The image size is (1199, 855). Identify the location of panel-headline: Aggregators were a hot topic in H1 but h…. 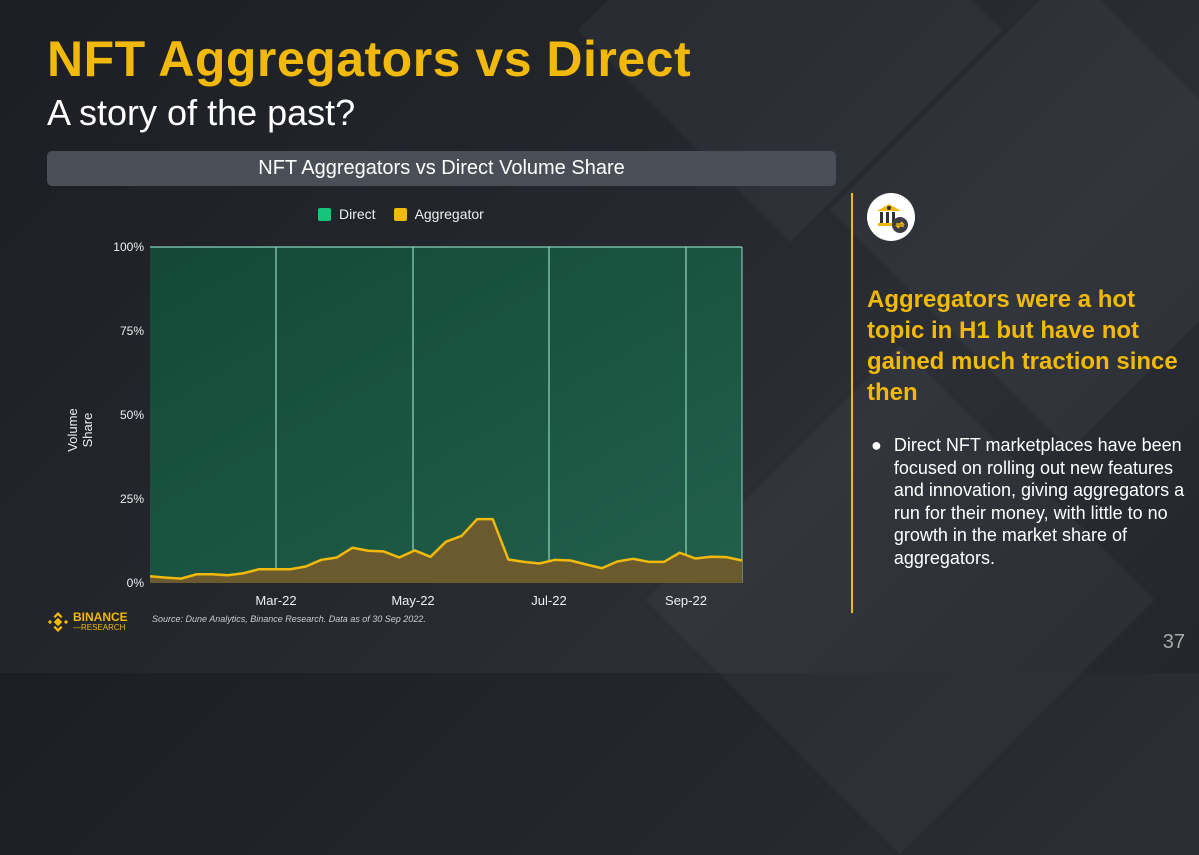
(1027, 346).